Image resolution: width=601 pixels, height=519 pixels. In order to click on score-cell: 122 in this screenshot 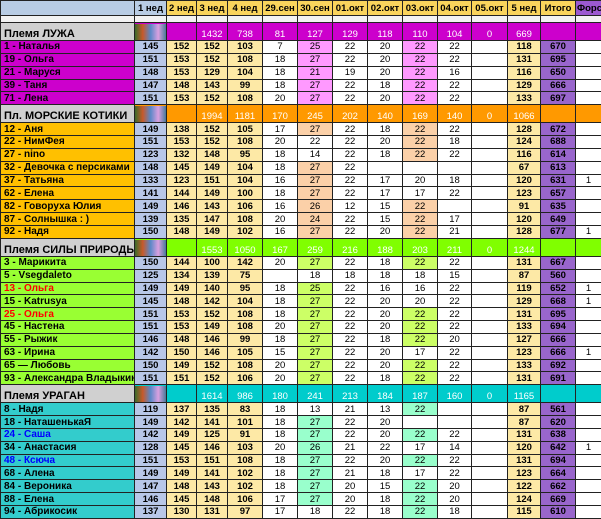, I will do `click(524, 486)`.